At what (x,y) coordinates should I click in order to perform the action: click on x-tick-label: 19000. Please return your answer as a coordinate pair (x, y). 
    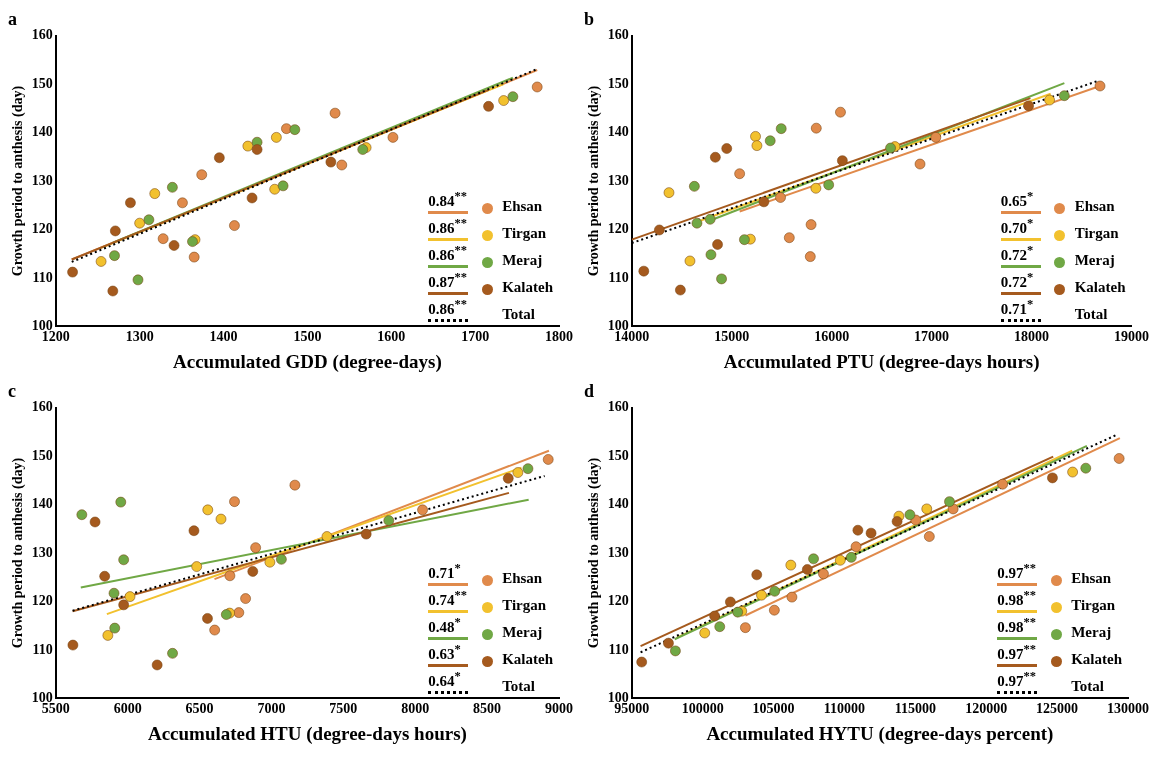
    Looking at the image, I should click on (1131, 337).